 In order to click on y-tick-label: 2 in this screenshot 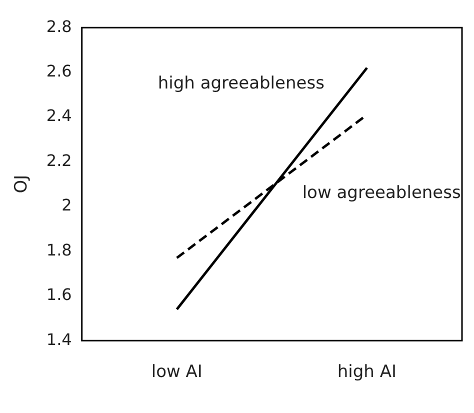, I will do `click(67, 205)`.